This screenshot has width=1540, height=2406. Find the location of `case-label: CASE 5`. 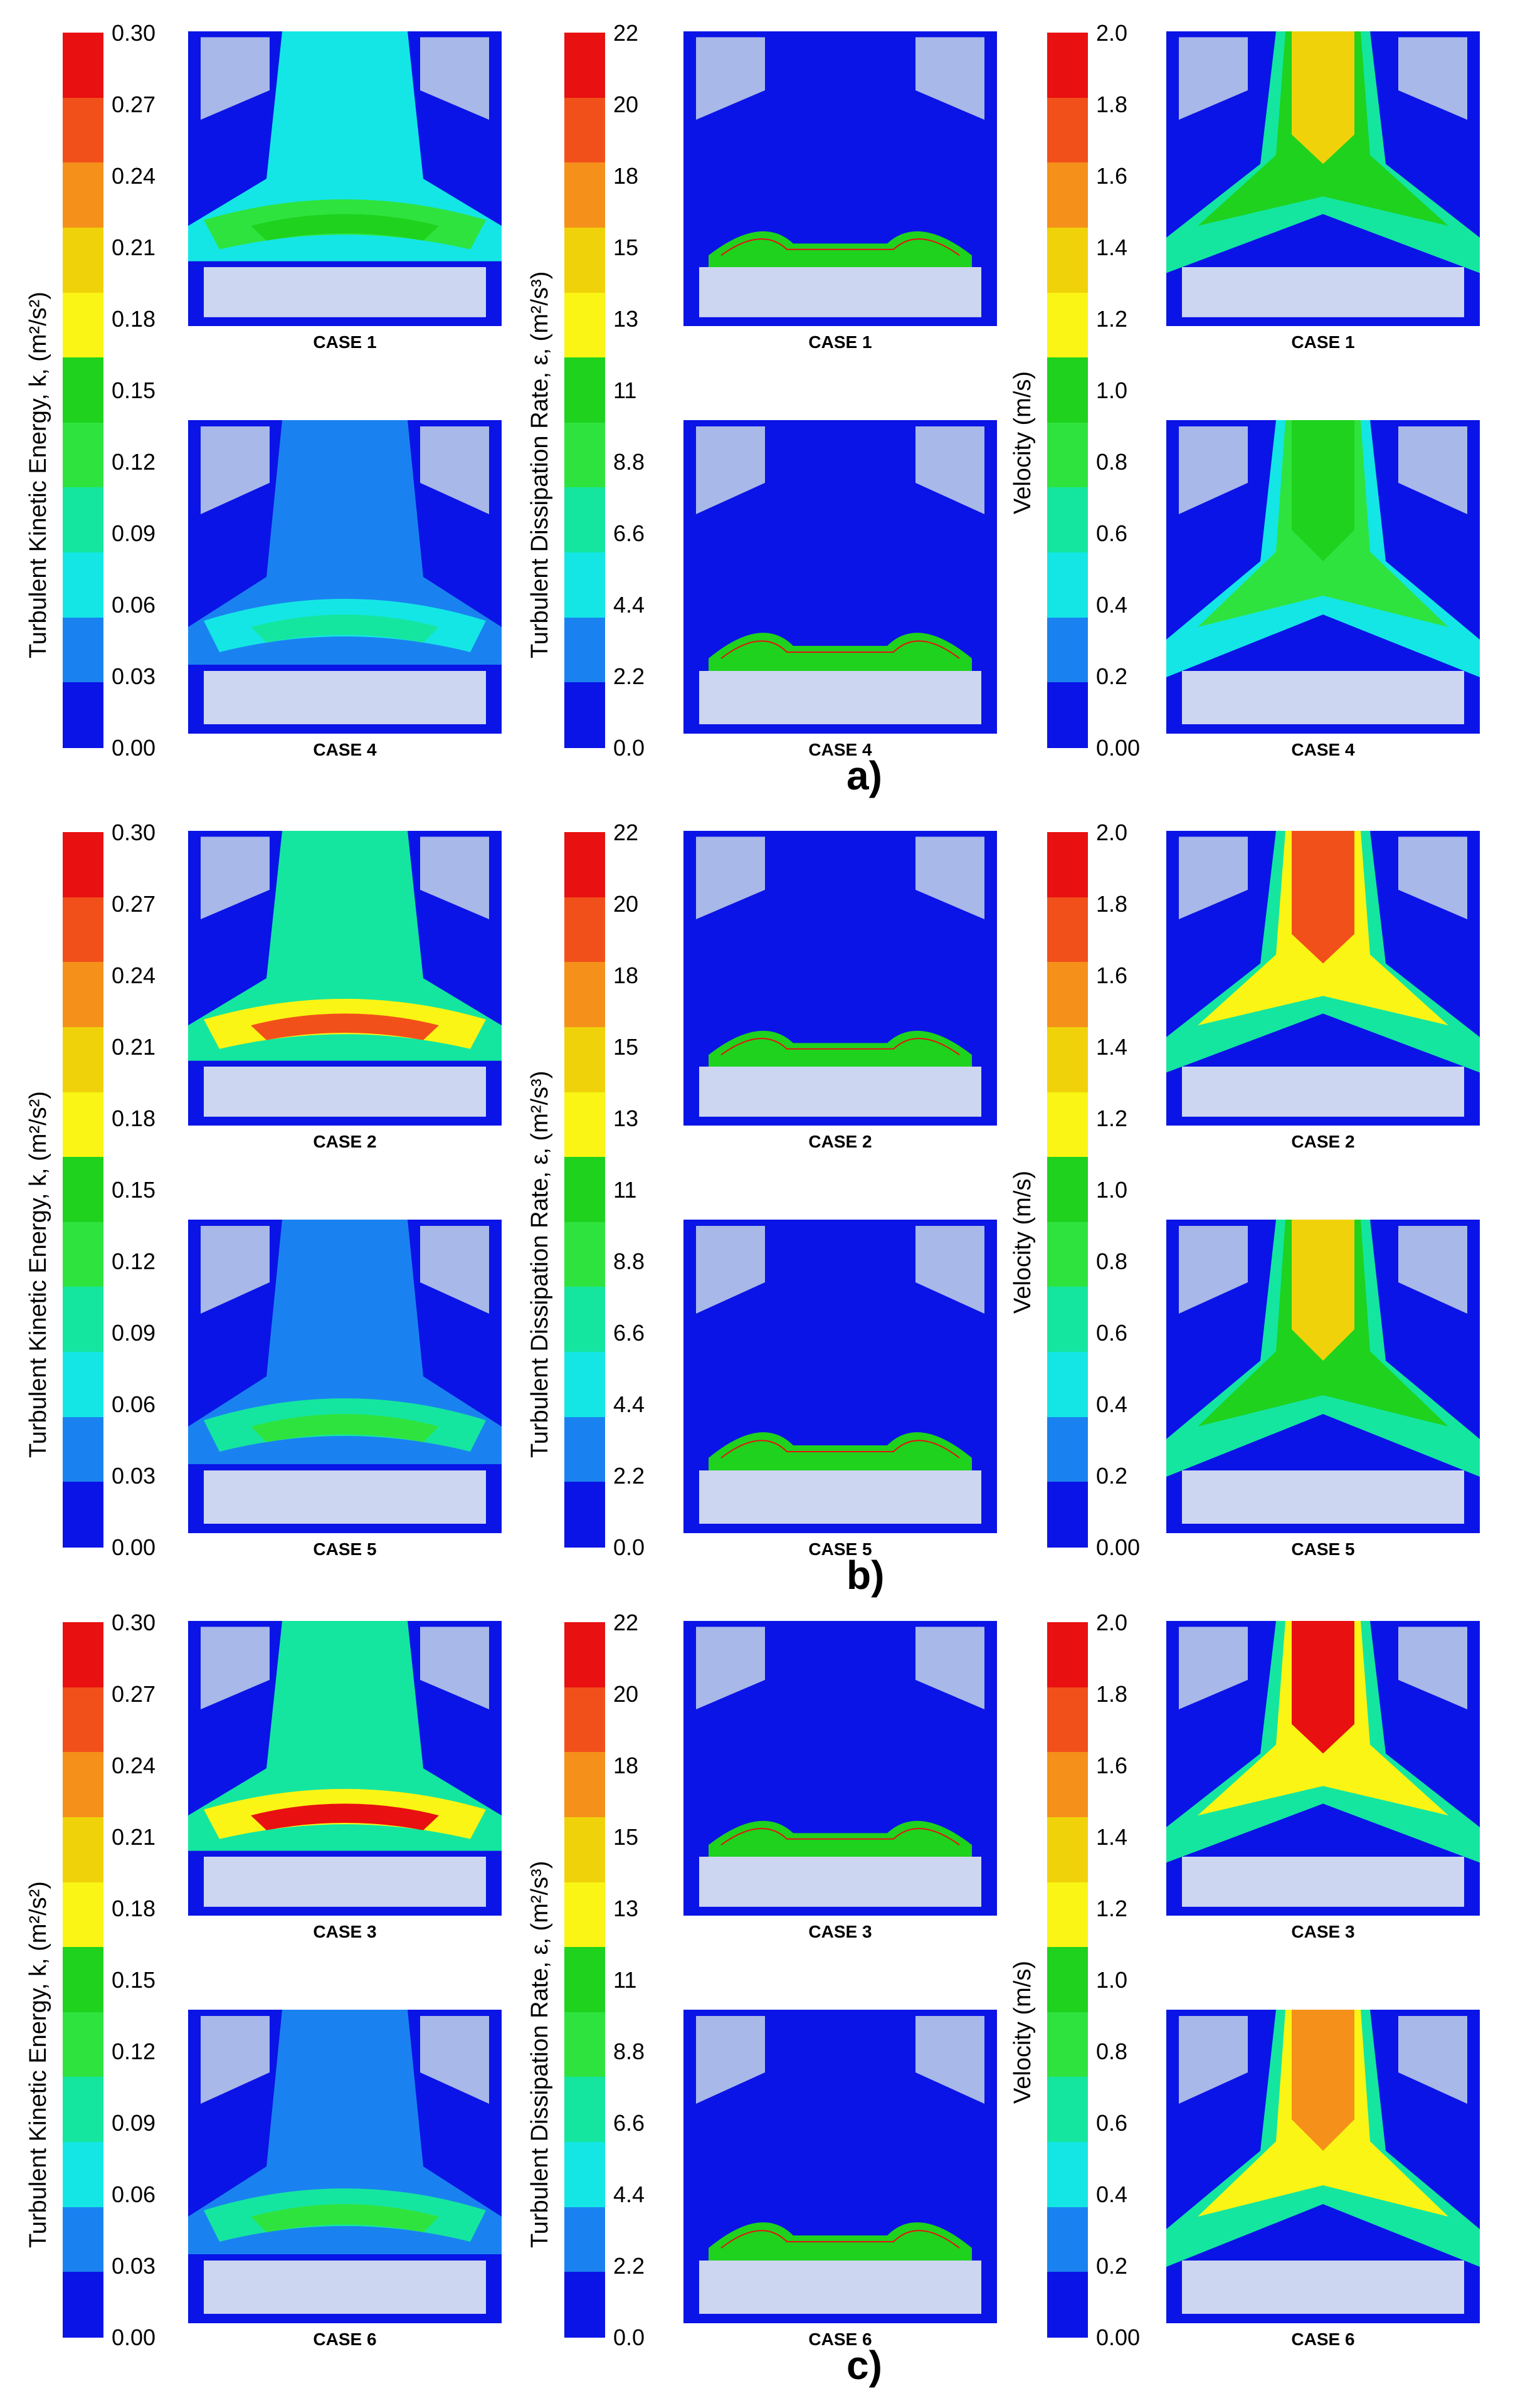

case-label: CASE 5 is located at coordinates (1323, 1549).